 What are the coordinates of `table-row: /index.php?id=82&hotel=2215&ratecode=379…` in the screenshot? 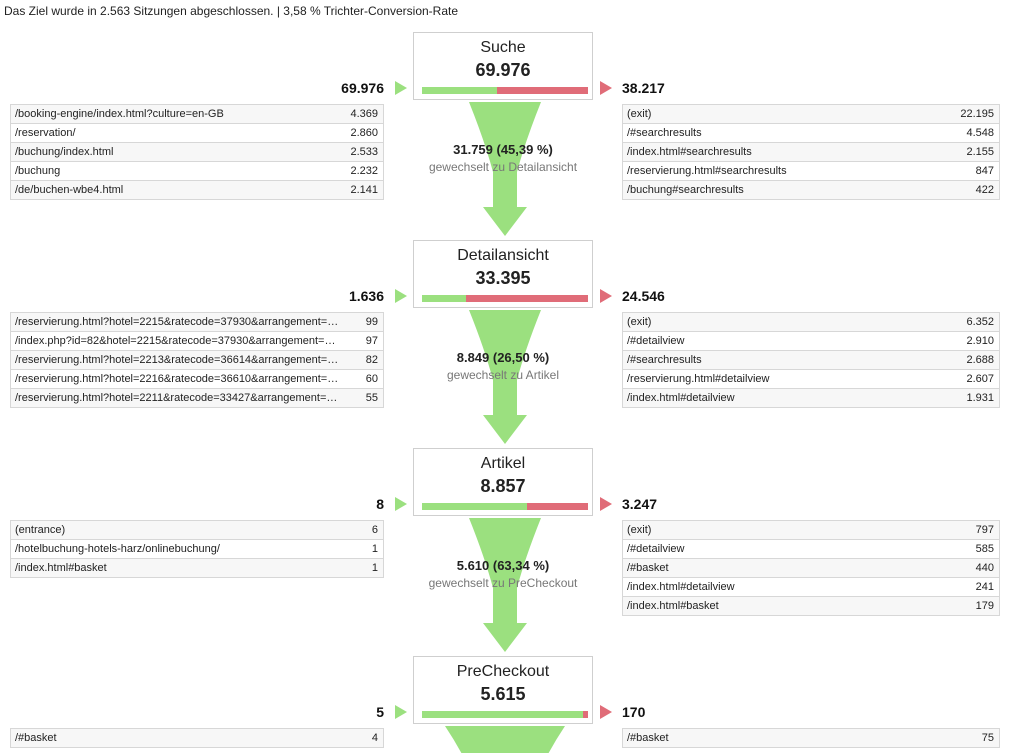 It's located at (197, 341).